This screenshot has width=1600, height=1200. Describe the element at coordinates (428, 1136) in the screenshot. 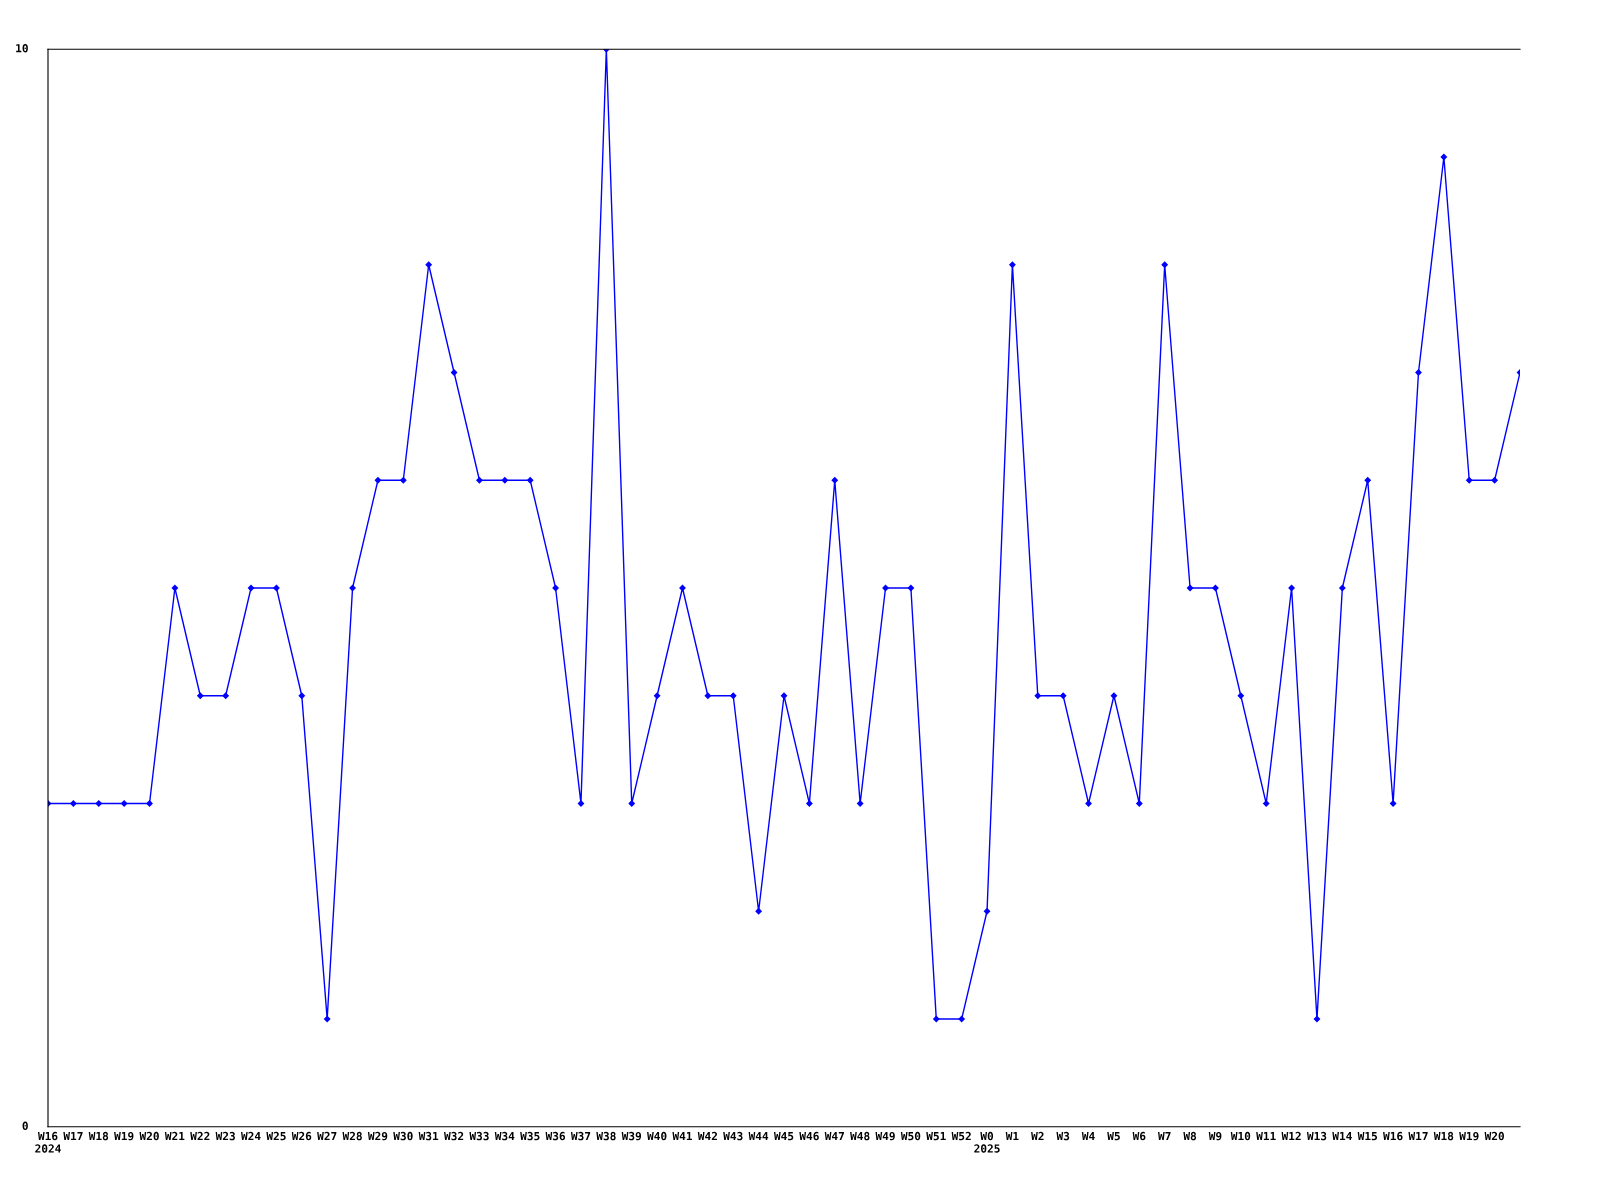

I see `x-tick-label: W31` at that location.